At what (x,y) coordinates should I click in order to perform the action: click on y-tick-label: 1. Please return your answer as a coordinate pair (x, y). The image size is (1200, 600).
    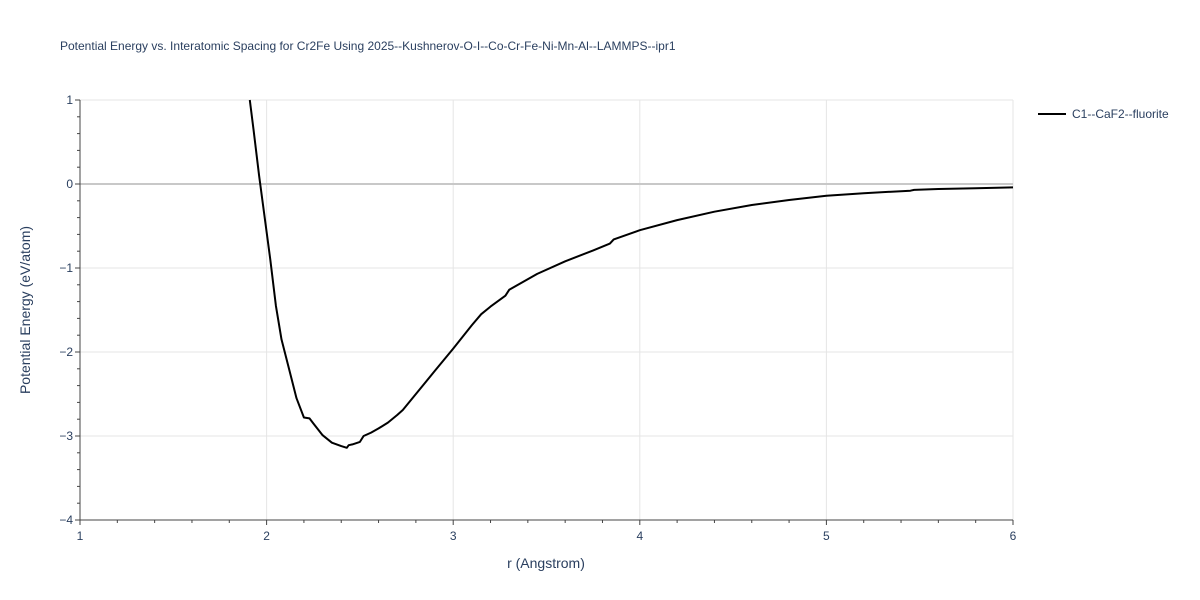
    Looking at the image, I should click on (69, 100).